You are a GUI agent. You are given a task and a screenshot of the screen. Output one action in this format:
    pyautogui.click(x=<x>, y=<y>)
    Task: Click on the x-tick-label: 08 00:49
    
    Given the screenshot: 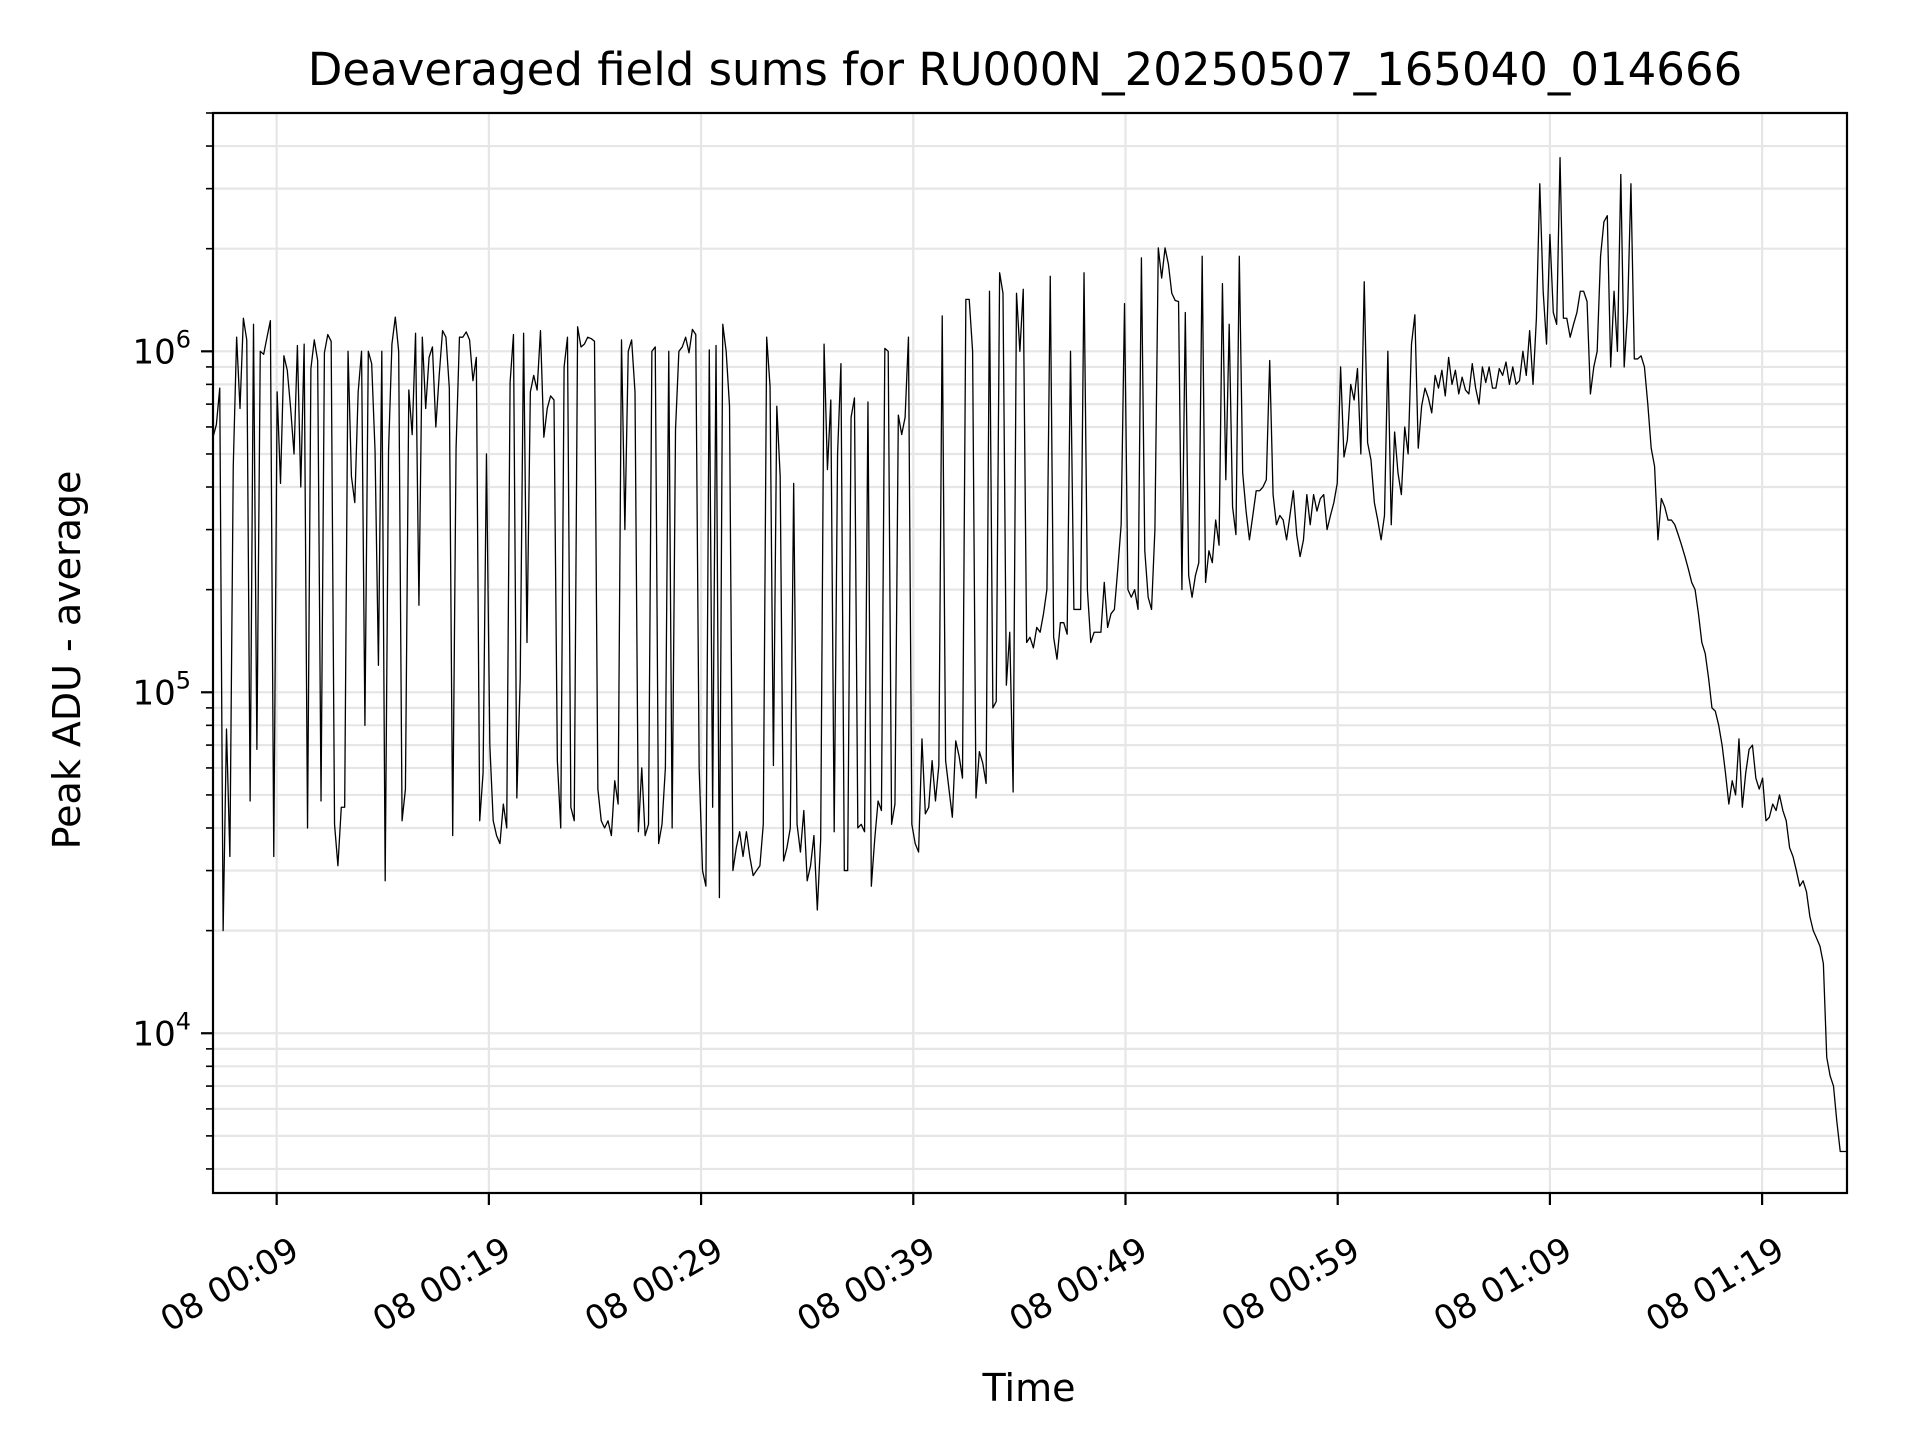 What is the action you would take?
    pyautogui.click(x=1079, y=1285)
    